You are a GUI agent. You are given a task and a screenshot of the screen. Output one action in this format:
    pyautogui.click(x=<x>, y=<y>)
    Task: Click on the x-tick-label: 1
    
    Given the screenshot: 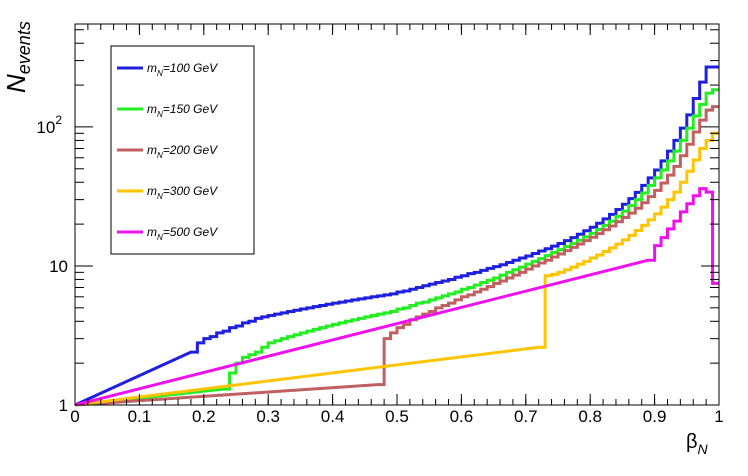 What is the action you would take?
    pyautogui.click(x=718, y=416)
    